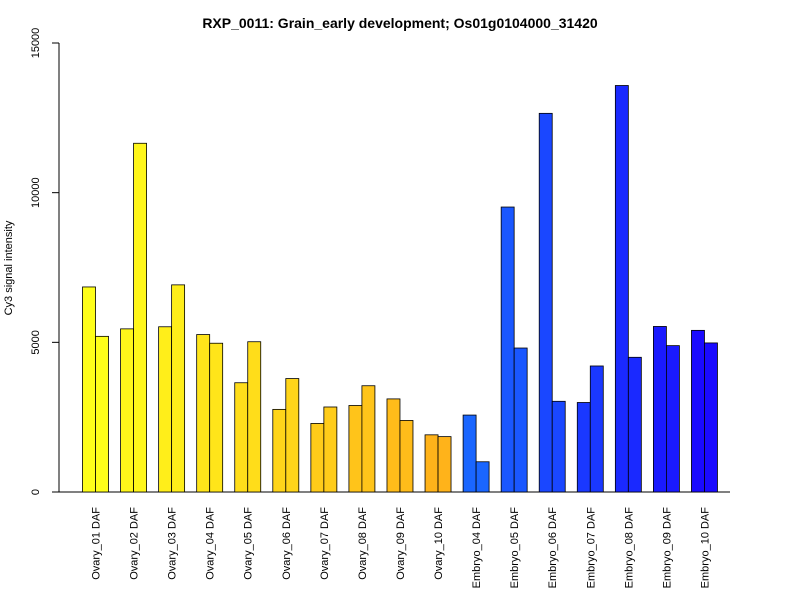  I want to click on x-category-label: Ovary_02 DAF, so click(135, 543).